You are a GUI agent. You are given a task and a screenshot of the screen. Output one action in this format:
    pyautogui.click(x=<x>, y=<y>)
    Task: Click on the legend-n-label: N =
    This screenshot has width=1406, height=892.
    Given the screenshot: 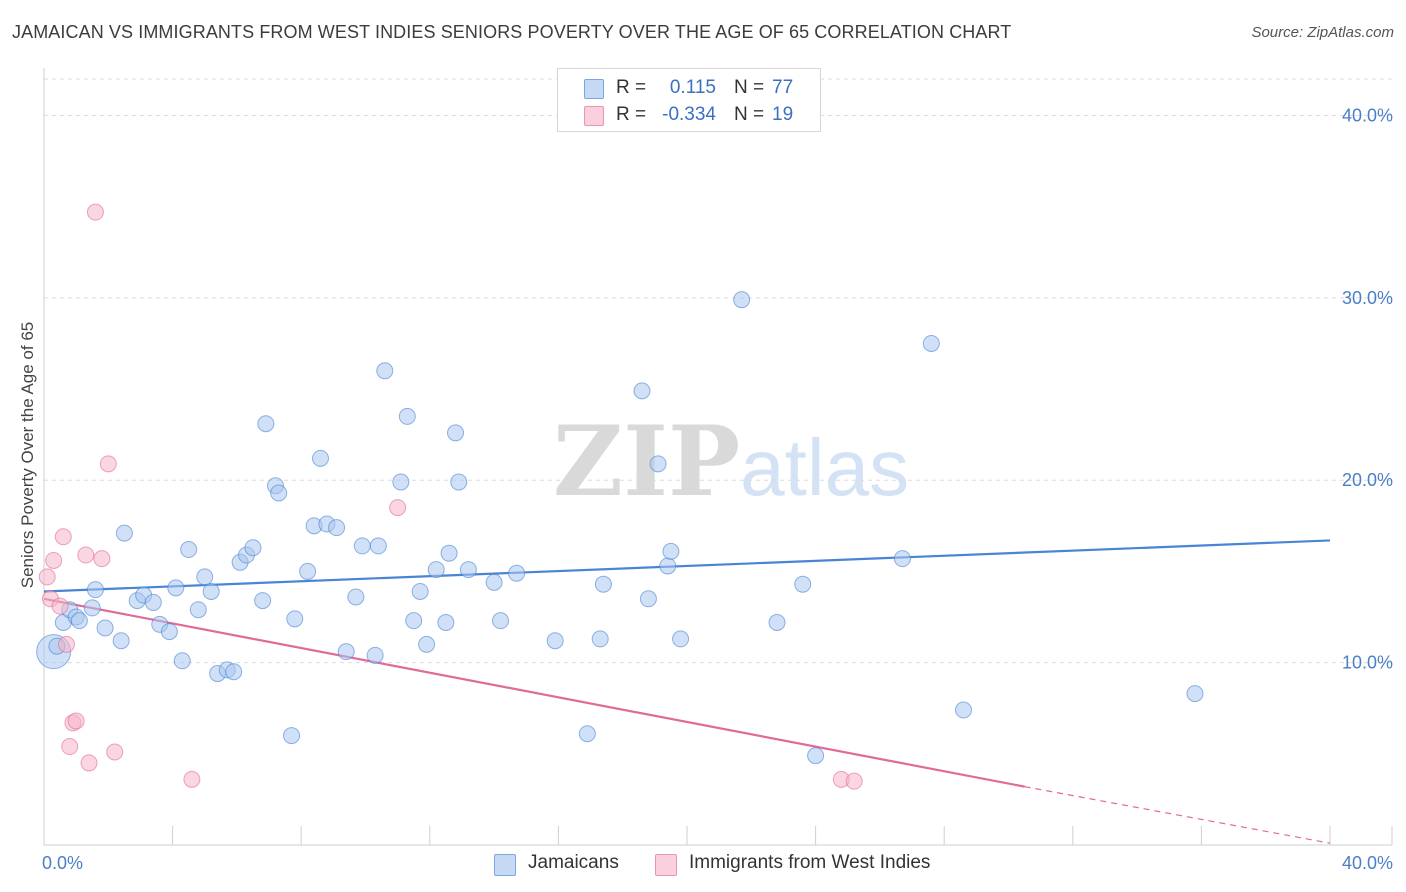 What is the action you would take?
    pyautogui.click(x=749, y=114)
    